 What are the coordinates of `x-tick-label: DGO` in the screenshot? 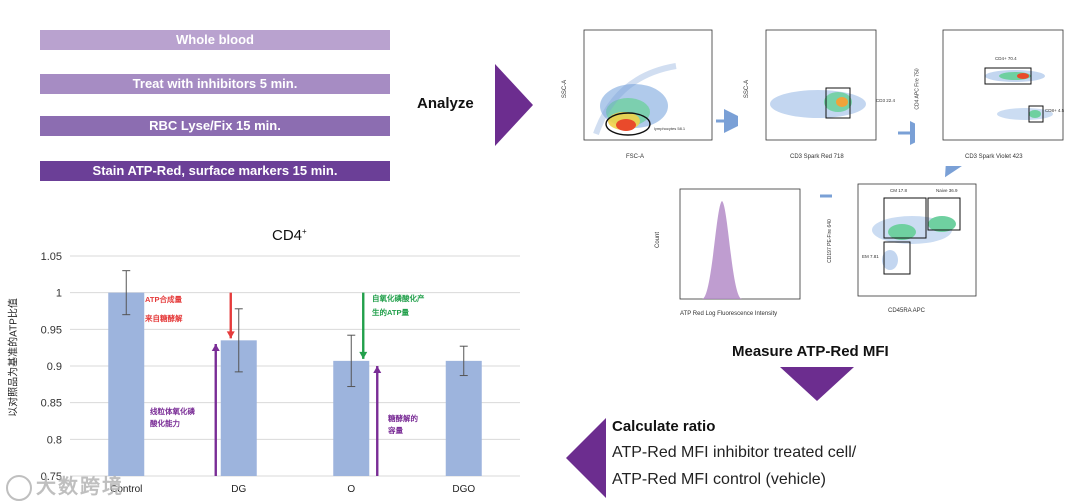 It's located at (463, 489).